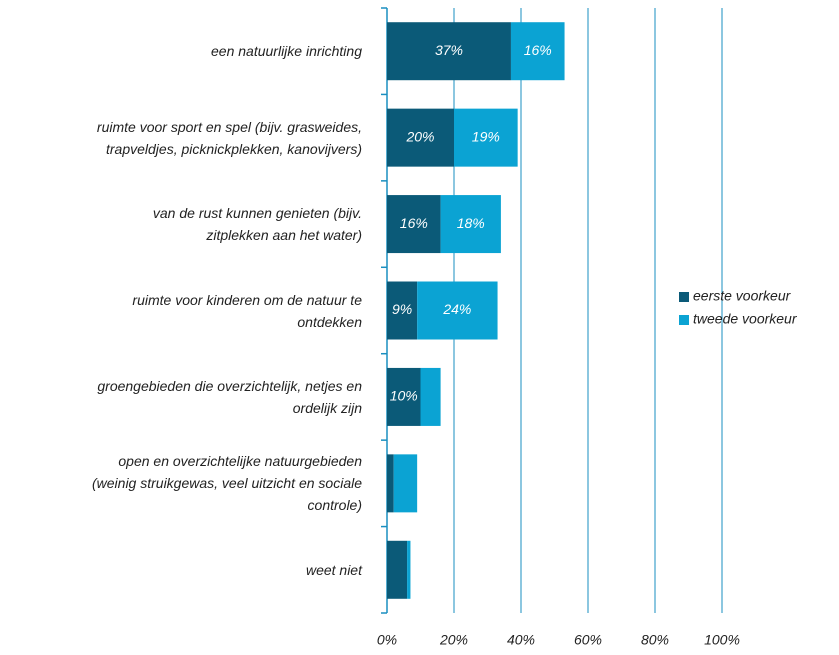  I want to click on data-label: 10%, so click(404, 396).